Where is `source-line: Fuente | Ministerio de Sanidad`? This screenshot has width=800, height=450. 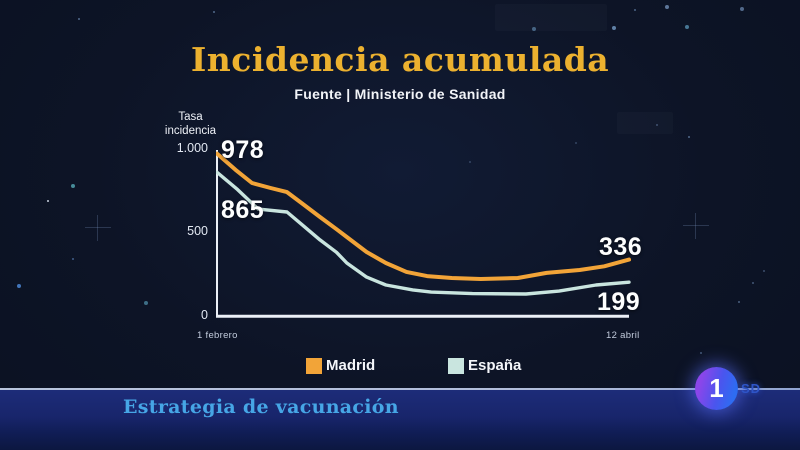 source-line: Fuente | Ministerio de Sanidad is located at coordinates (400, 94).